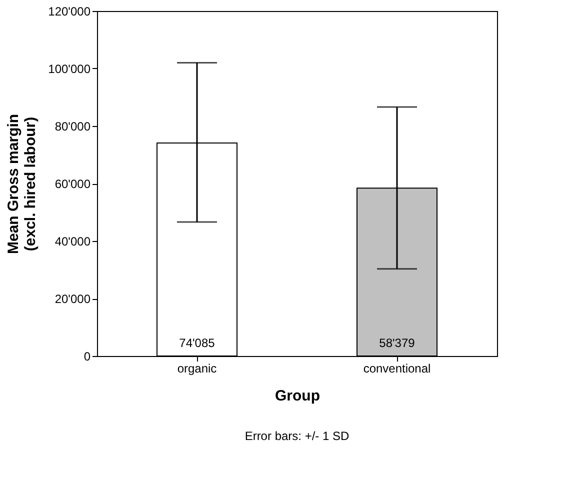  What do you see at coordinates (22, 184) in the screenshot?
I see `y-axis-title: Mean Gross margin (excl. hired labour)` at bounding box center [22, 184].